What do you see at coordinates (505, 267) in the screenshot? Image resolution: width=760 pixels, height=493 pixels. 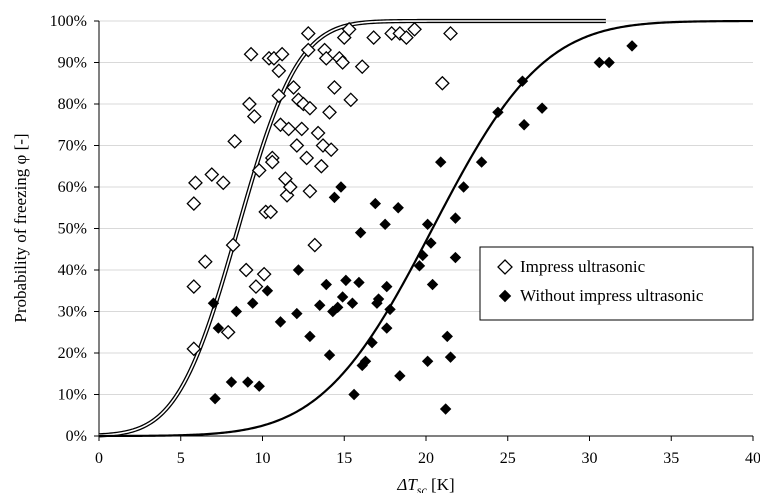 I see `legend-marker-ultrasonic` at bounding box center [505, 267].